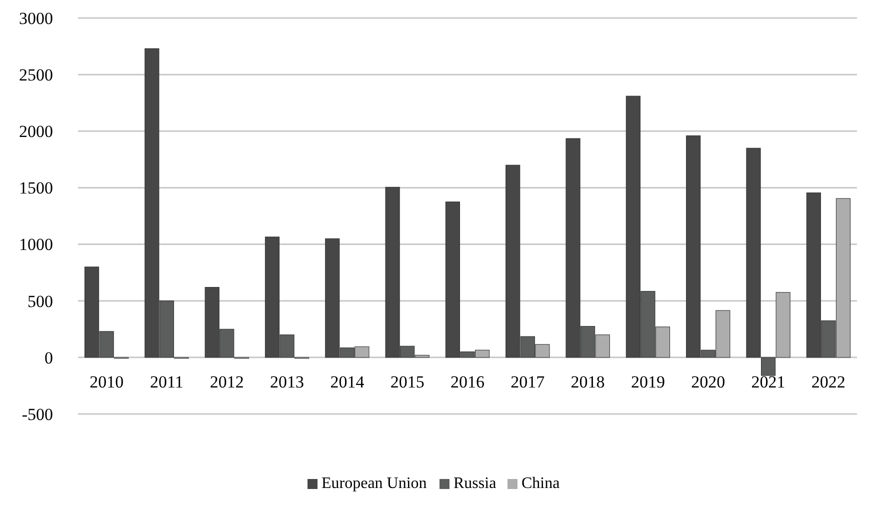 Image resolution: width=875 pixels, height=512 pixels. Describe the element at coordinates (407, 382) in the screenshot. I see `x-tick-label: 2015` at that location.